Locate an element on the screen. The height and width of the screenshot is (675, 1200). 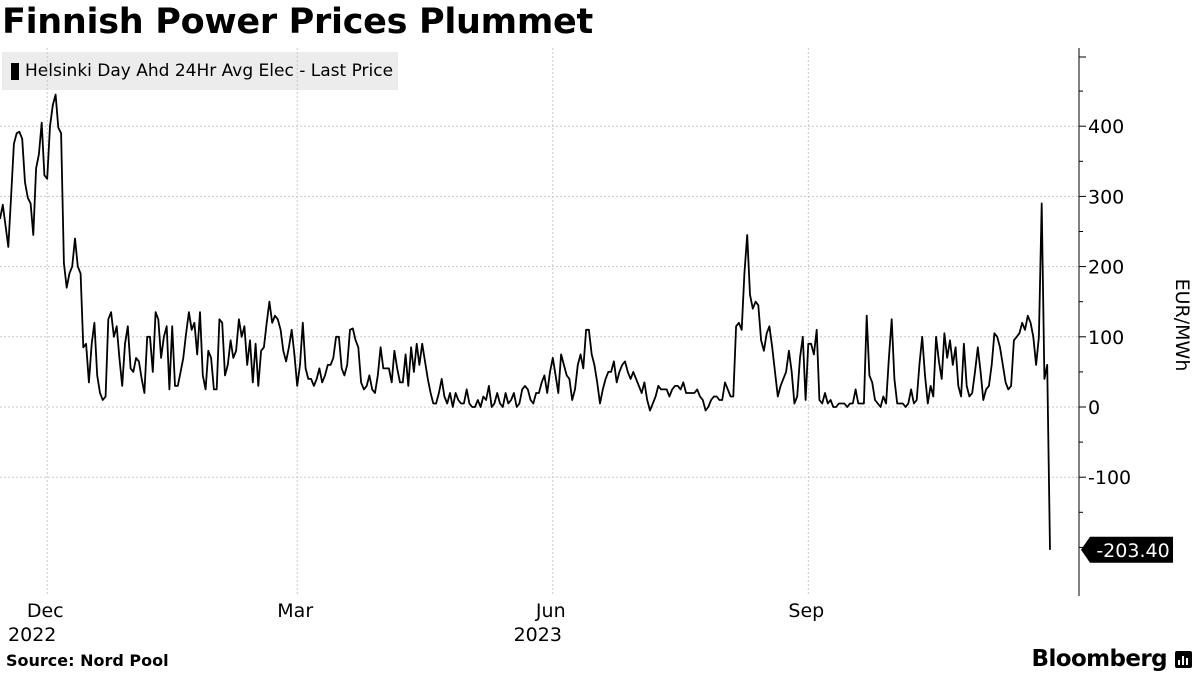
last-value-label-bg is located at coordinates (1127, 549).